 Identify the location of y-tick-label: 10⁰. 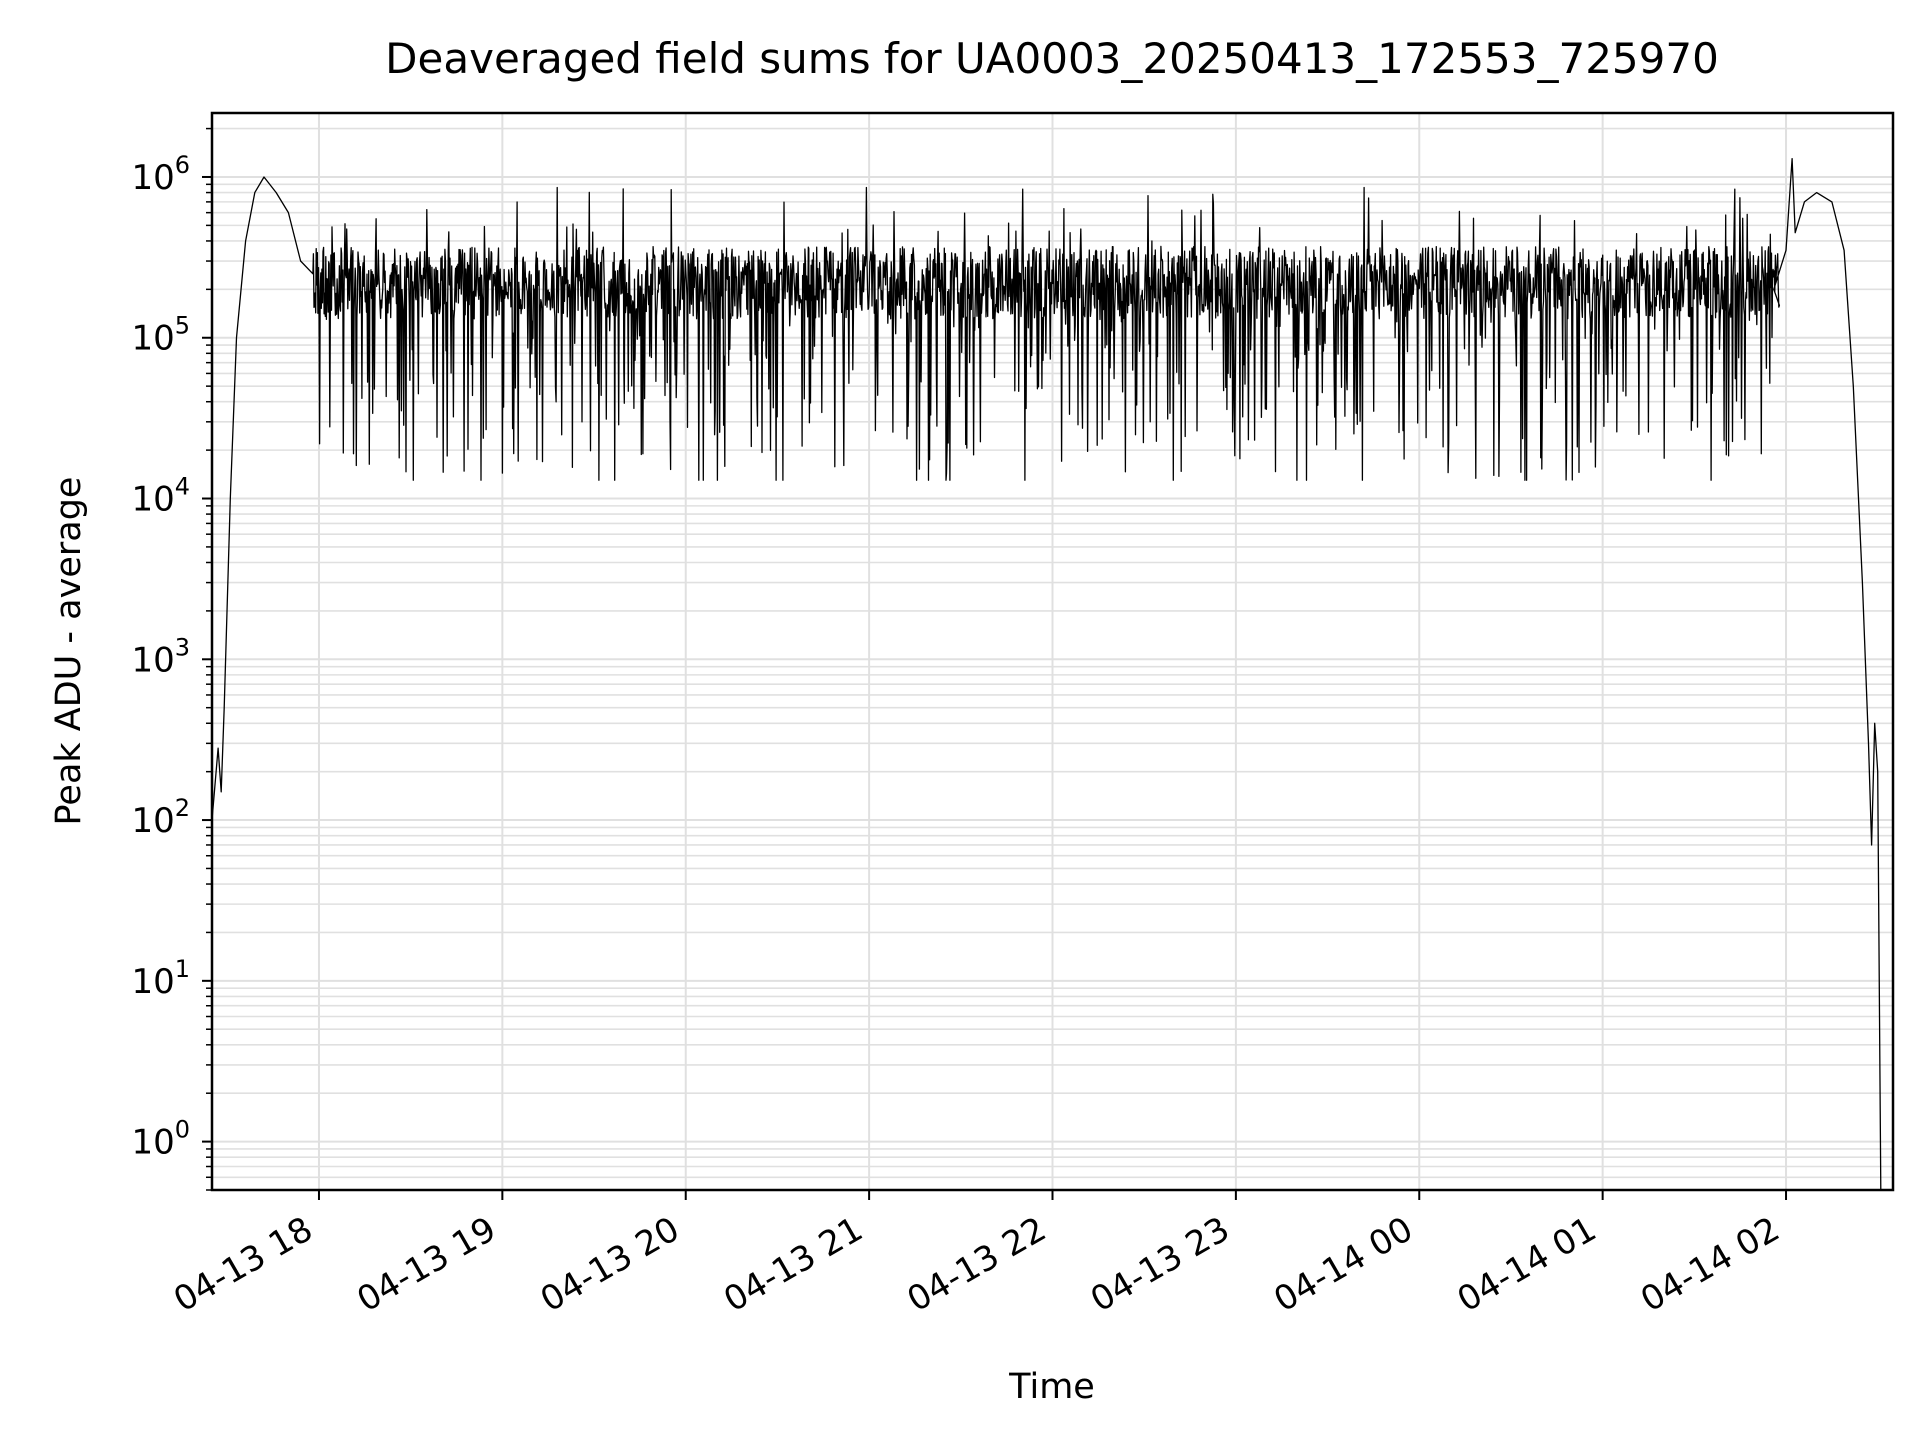
(160, 1139).